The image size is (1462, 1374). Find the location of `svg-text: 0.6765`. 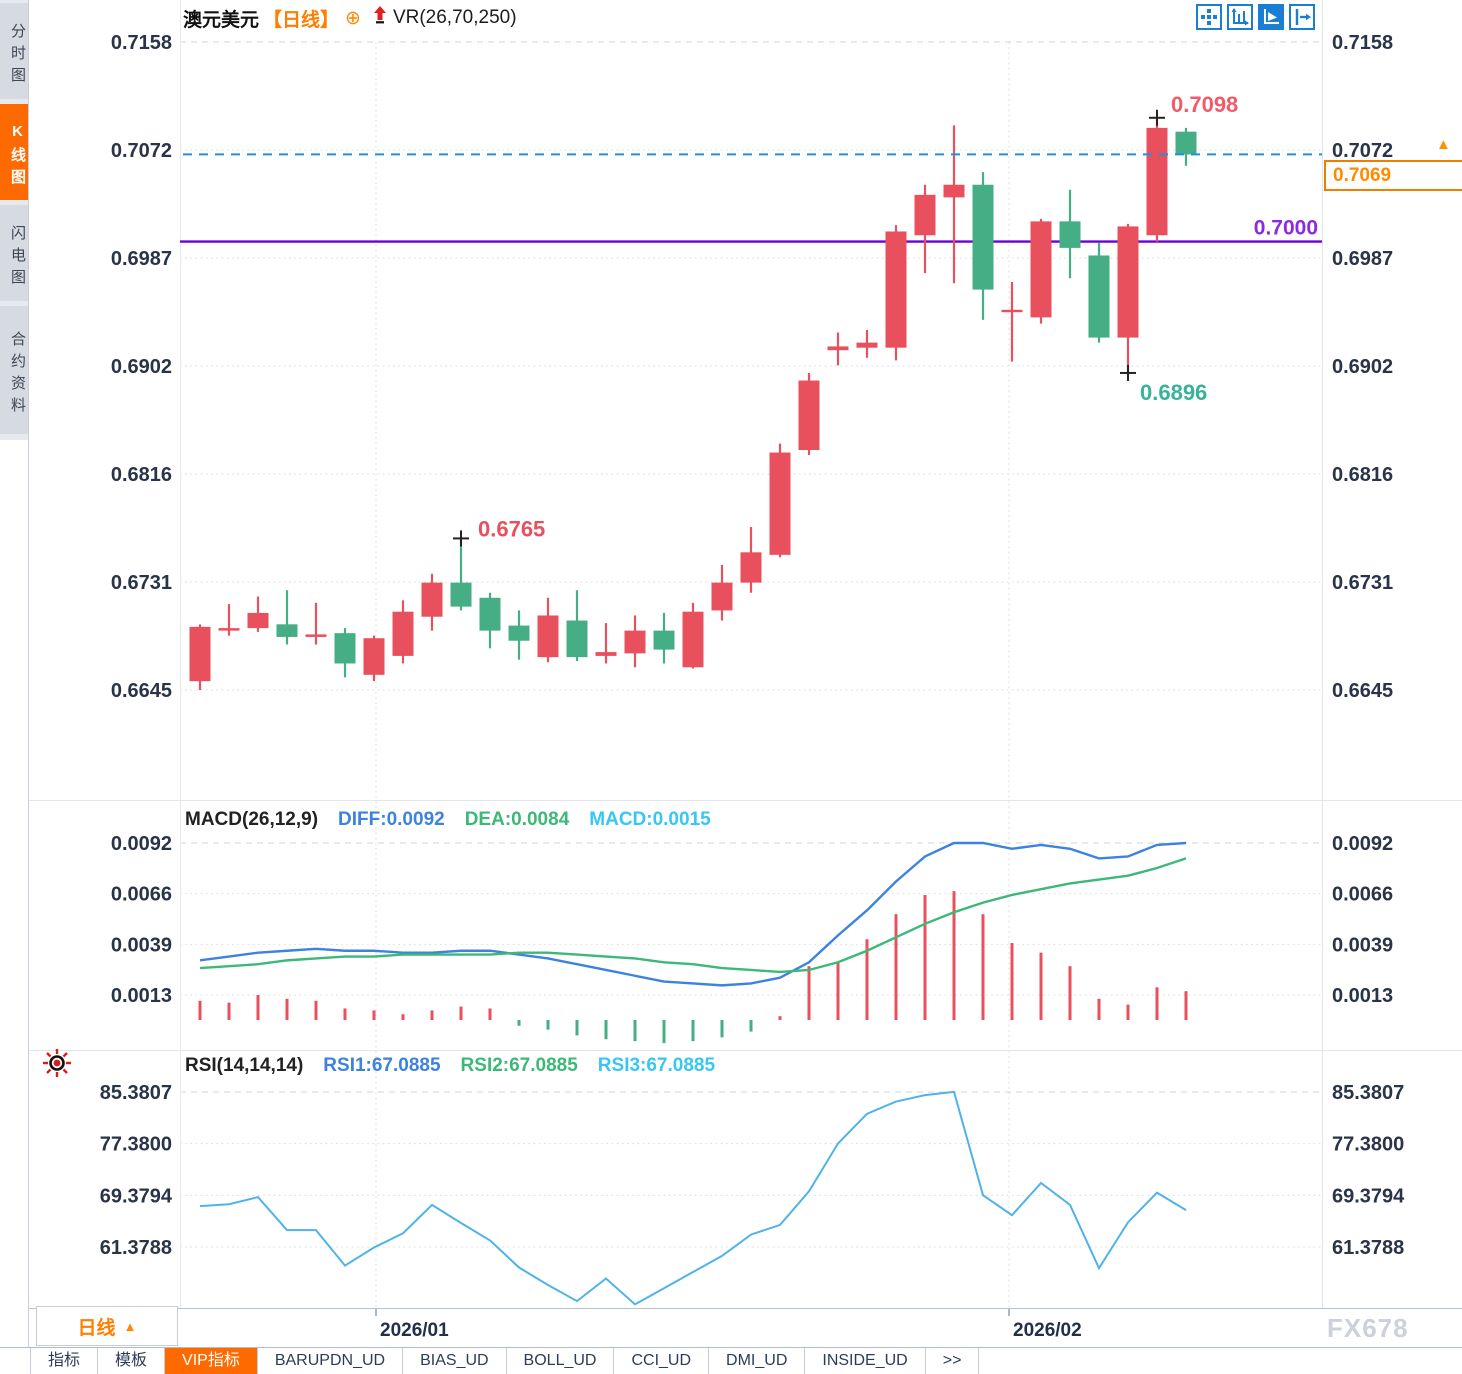

svg-text: 0.6765 is located at coordinates (511, 528).